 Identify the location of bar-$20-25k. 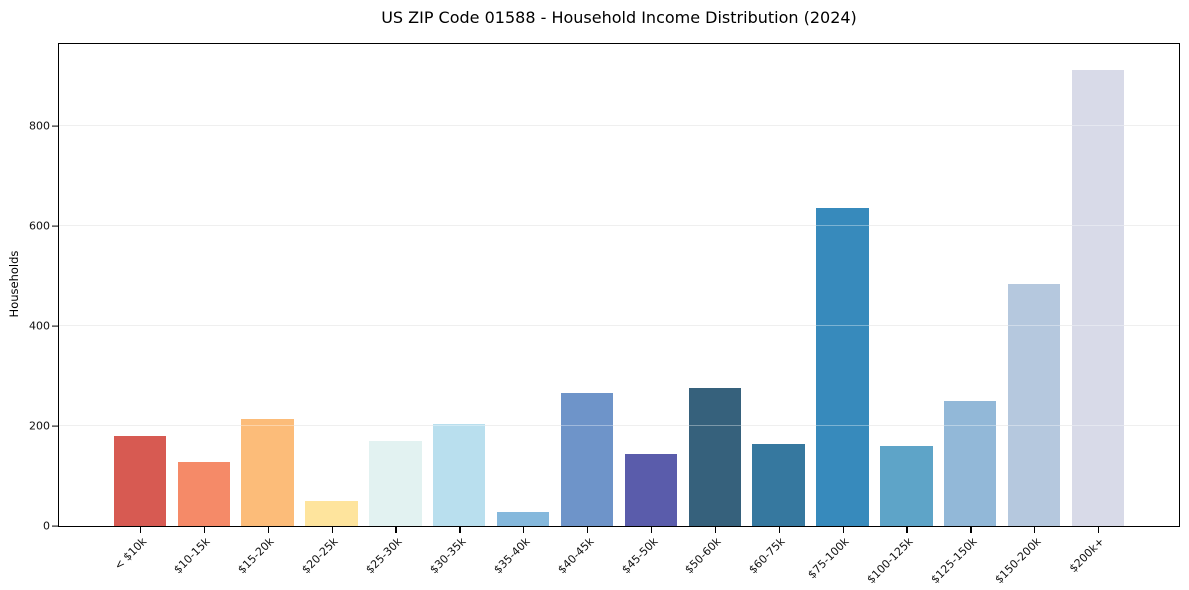
(331, 513).